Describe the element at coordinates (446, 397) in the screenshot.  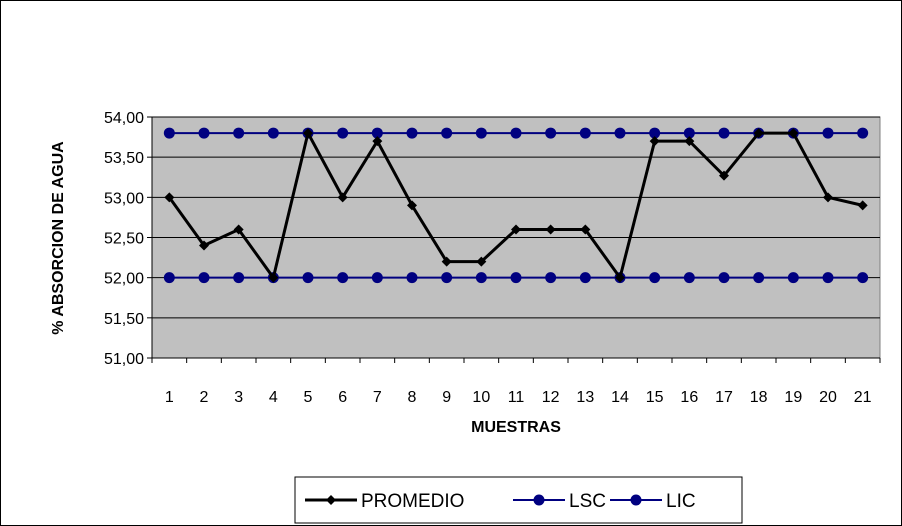
I see `x-tick-label: 9` at that location.